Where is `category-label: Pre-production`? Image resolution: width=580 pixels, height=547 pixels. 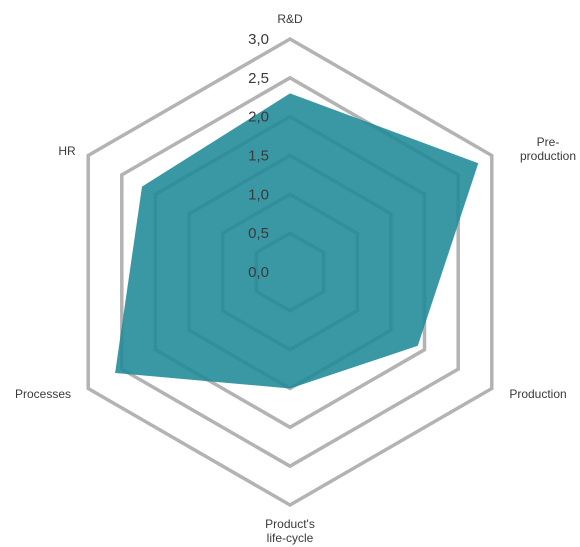
category-label: Pre-production is located at coordinates (548, 149).